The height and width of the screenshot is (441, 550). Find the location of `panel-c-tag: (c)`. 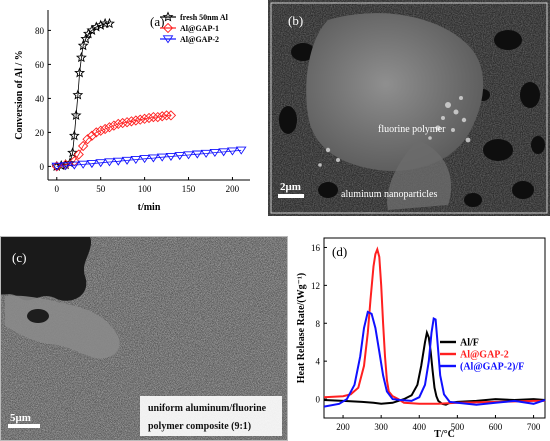

panel-c-tag: (c) is located at coordinates (19, 257).